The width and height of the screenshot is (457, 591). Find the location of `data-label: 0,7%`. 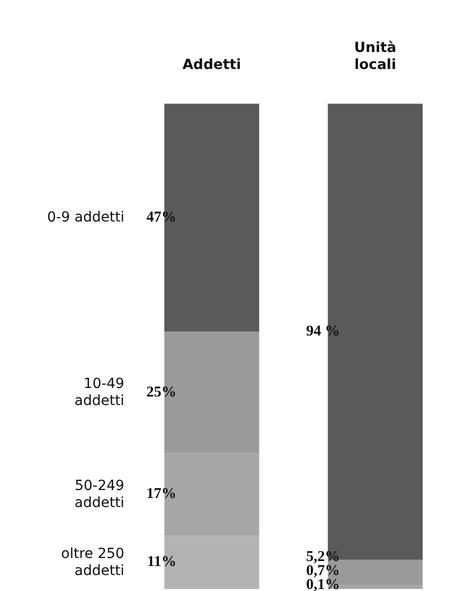

data-label: 0,7% is located at coordinates (323, 570).